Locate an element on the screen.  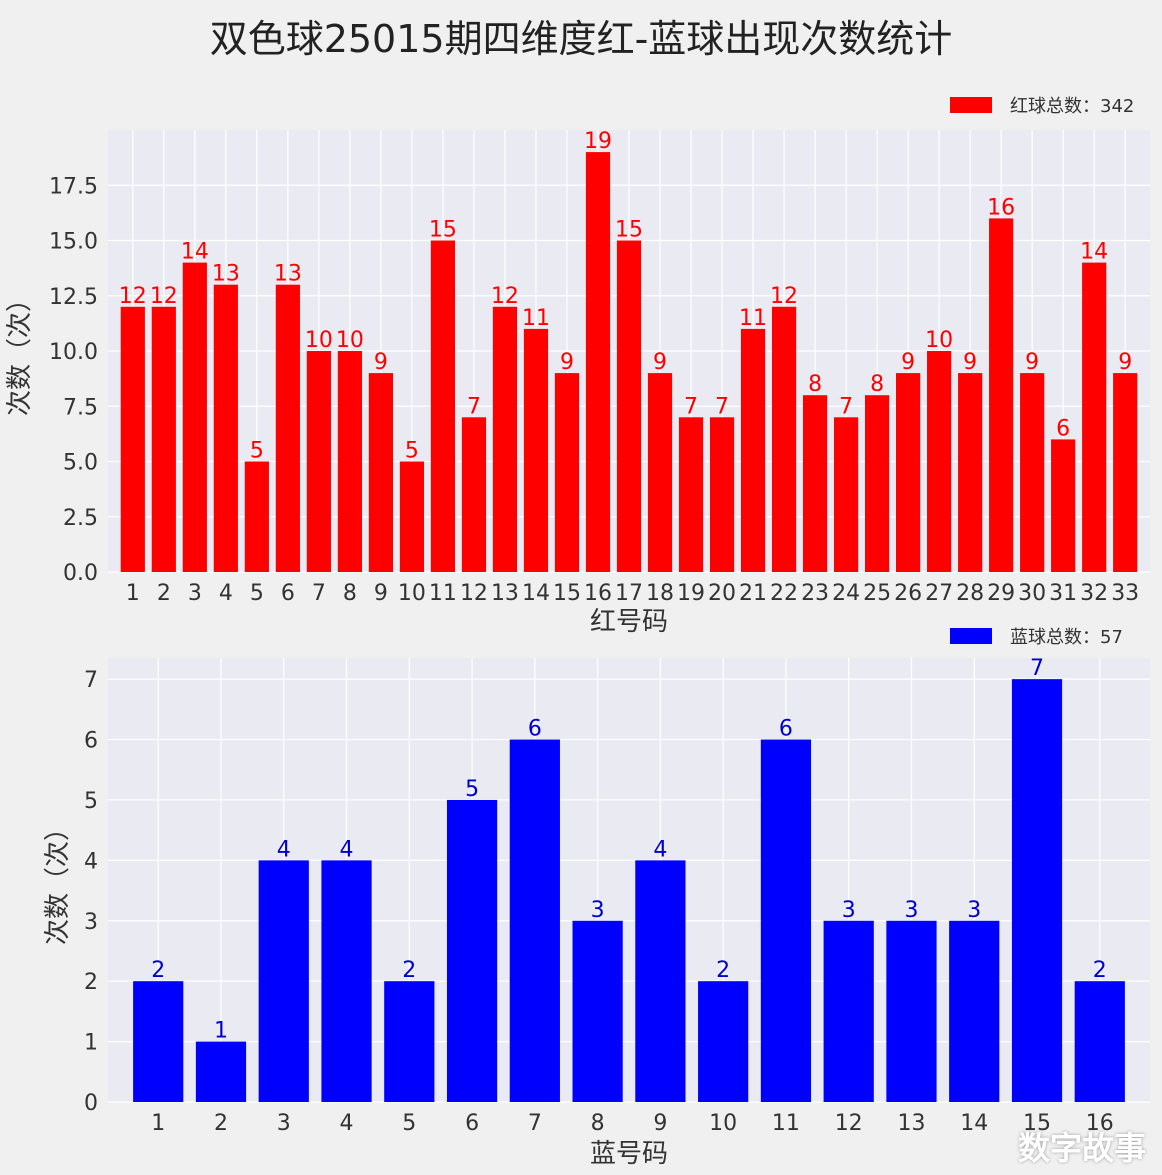
bar-value-label: 8 is located at coordinates (877, 384).